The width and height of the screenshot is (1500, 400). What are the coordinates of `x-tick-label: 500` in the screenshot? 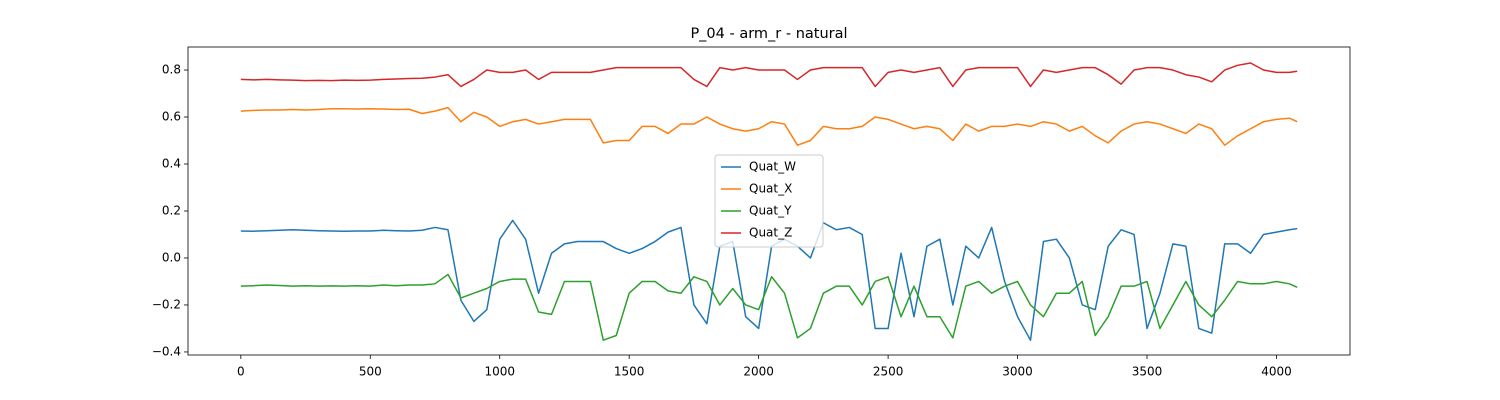 It's located at (370, 372).